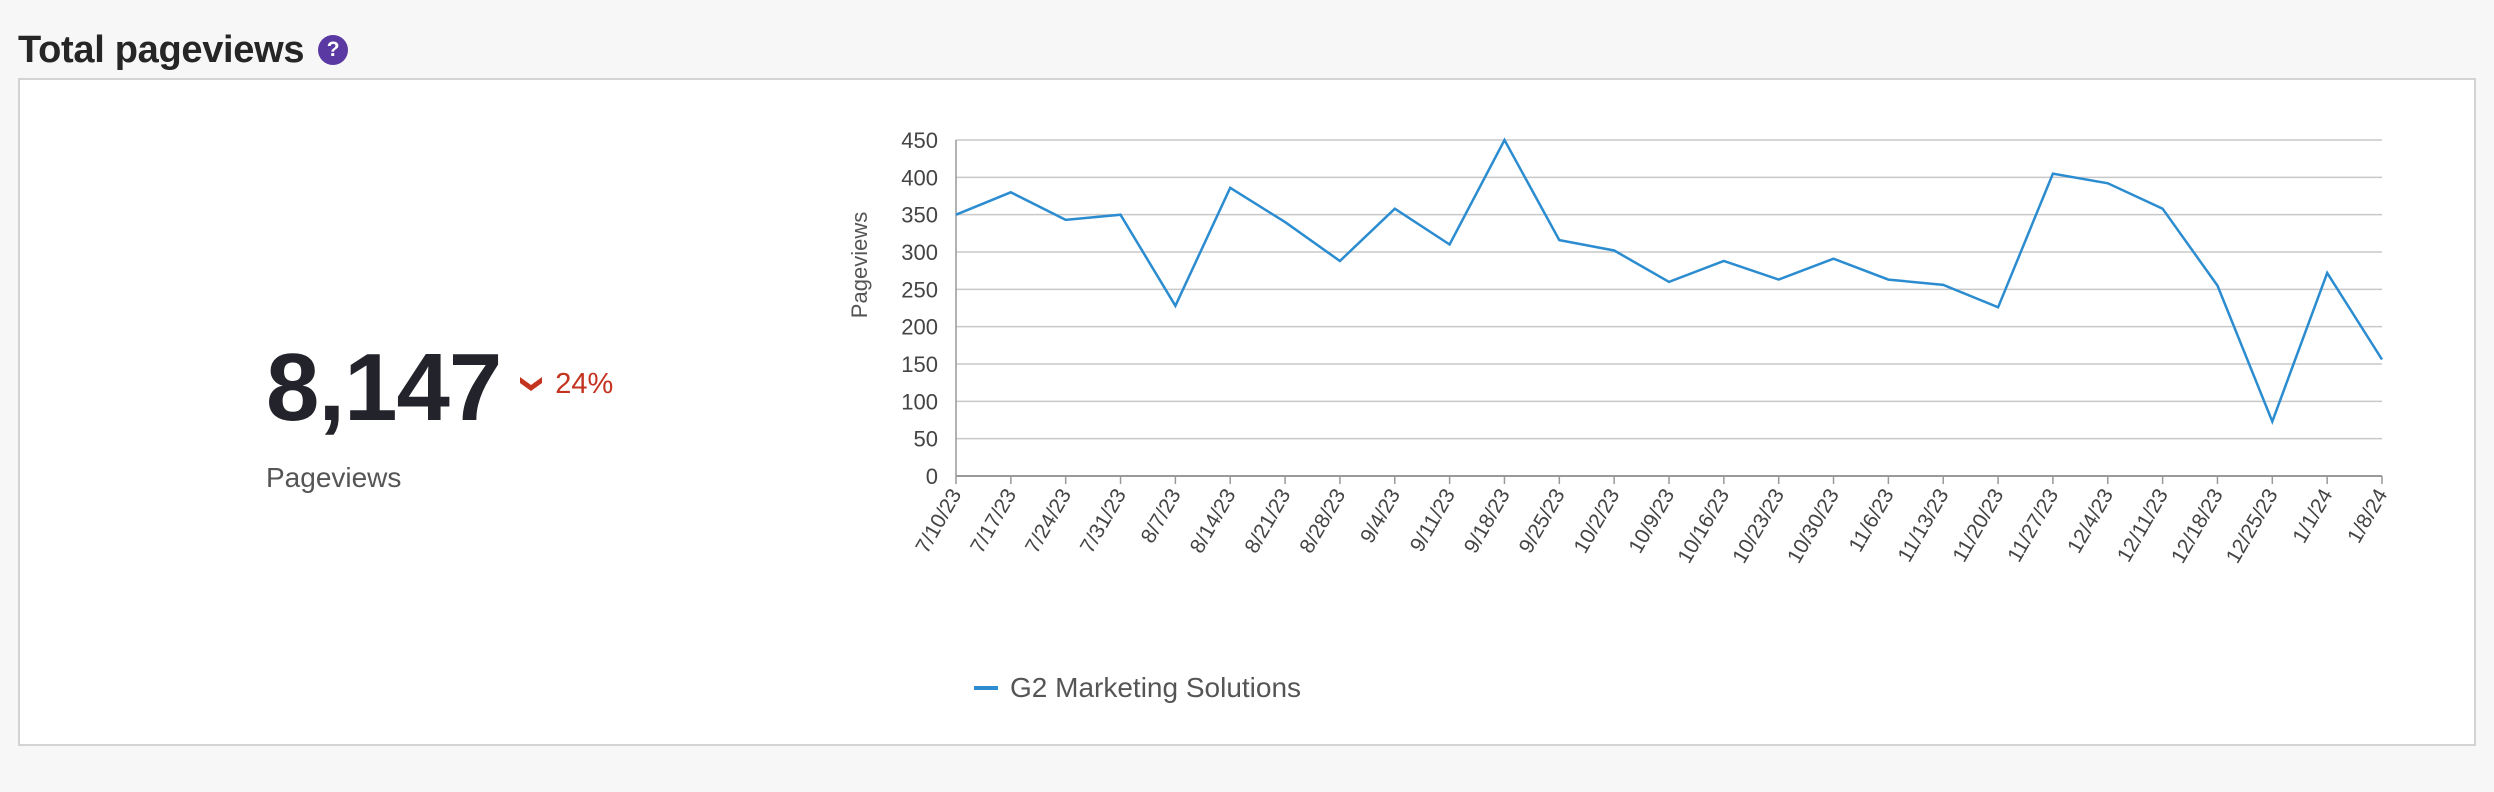  Describe the element at coordinates (584, 383) in the screenshot. I see `kpi-change-value: 24%` at that location.